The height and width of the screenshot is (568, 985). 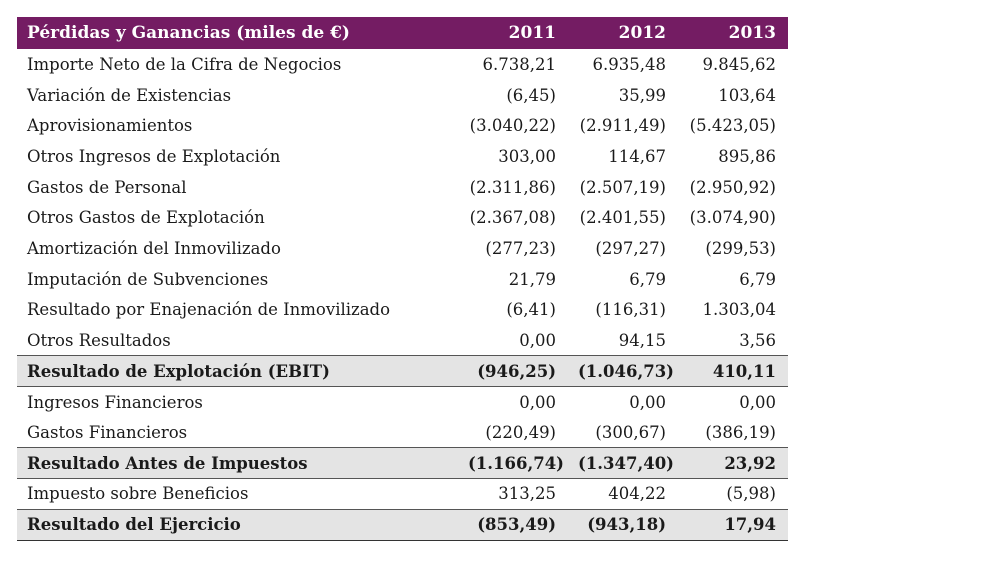 I want to click on cell-2013: (3.074,90), so click(x=732, y=218).